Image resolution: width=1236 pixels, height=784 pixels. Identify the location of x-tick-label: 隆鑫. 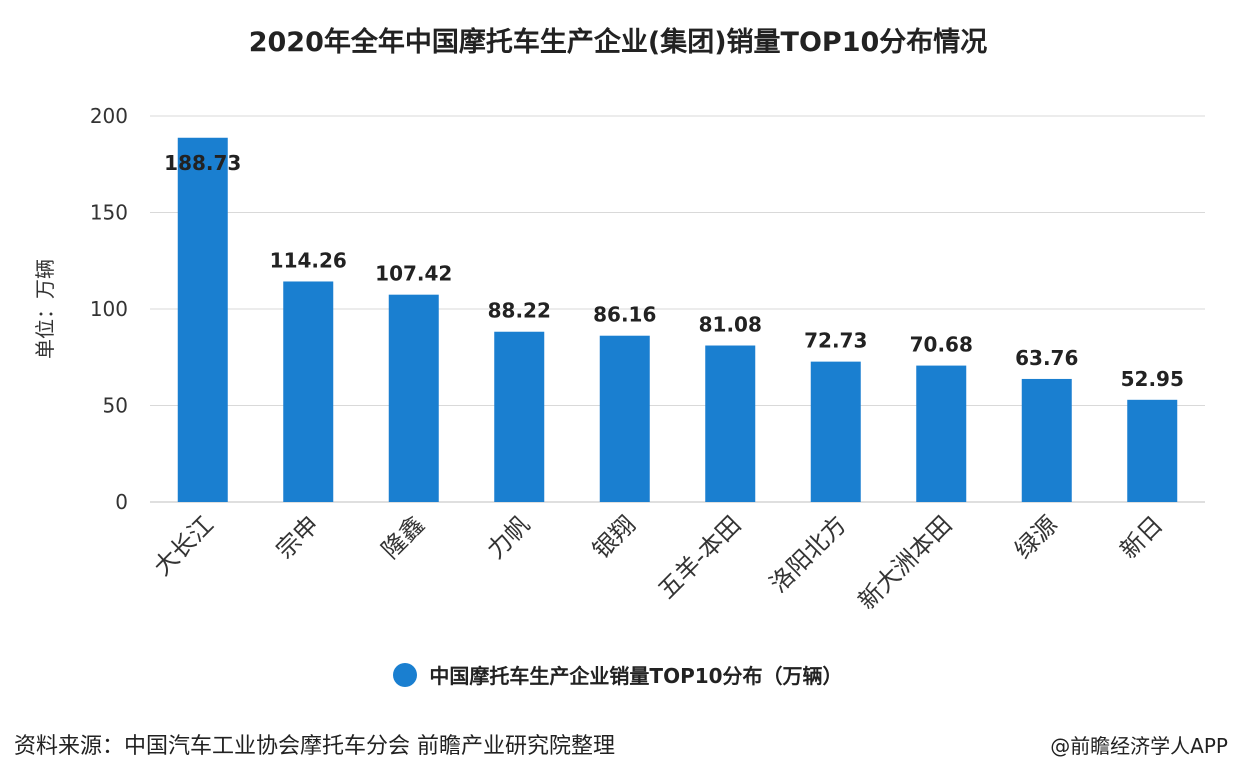
(403, 537).